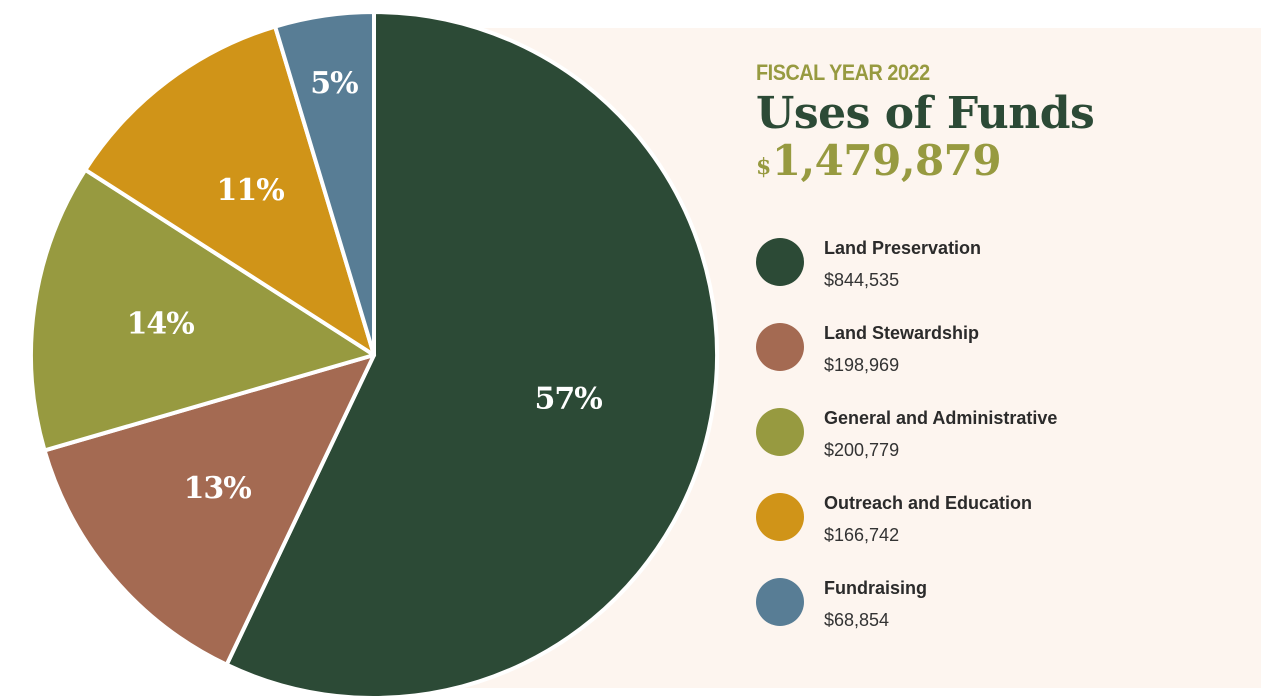 The width and height of the screenshot is (1274, 696). Describe the element at coordinates (862, 280) in the screenshot. I see `legend-value: $844,535` at that location.